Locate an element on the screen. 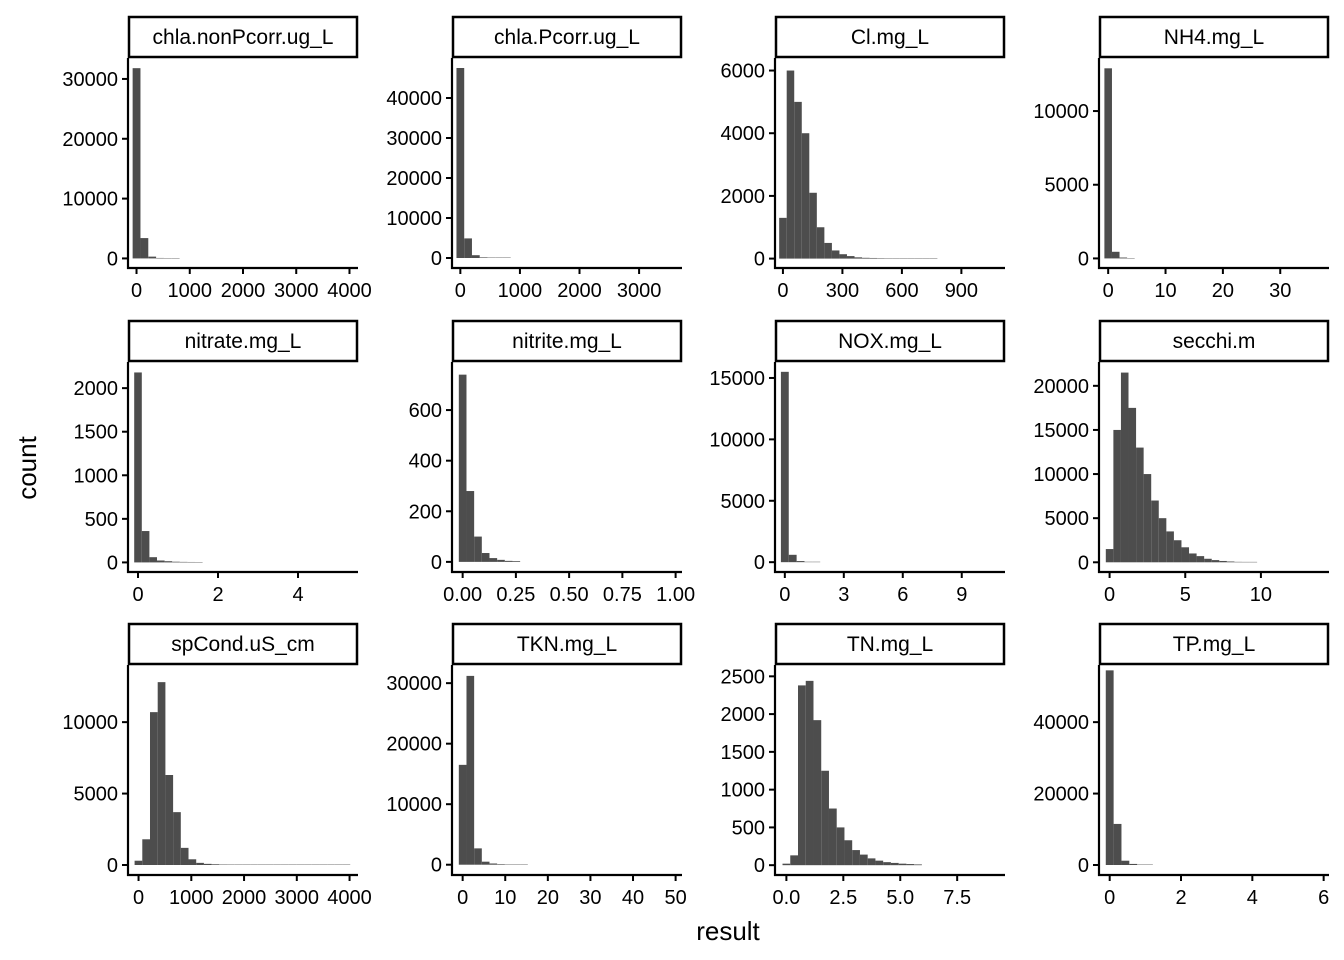 Image resolution: width=1344 pixels, height=960 pixels. facet-strip-label: NH4.mg_L is located at coordinates (1214, 37).